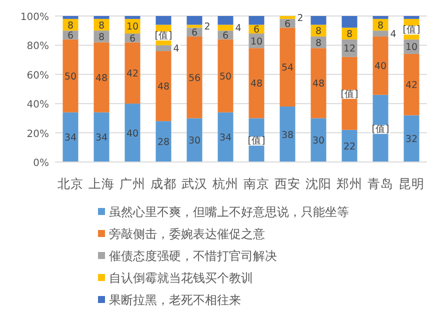 The height and width of the screenshot is (327, 442). I want to click on y-tick-label: 40%, so click(37, 105).